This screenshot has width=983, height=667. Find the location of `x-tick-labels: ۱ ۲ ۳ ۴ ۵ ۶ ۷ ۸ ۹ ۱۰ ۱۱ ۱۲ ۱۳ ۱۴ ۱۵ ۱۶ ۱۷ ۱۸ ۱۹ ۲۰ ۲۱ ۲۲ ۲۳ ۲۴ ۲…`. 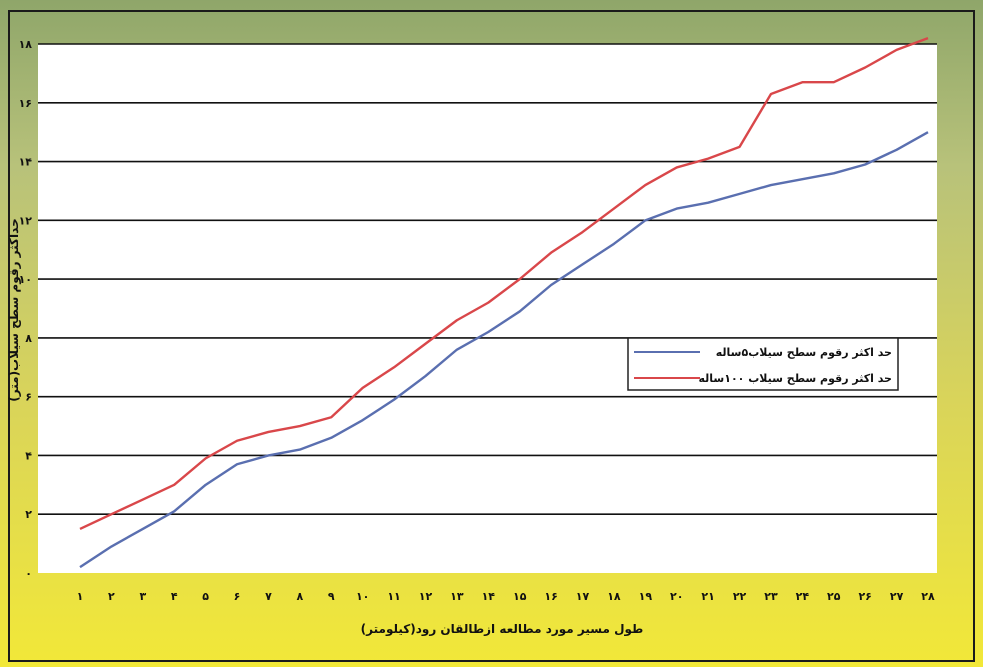

x-tick-labels: ۱ ۲ ۳ ۴ ۵ ۶ ۷ ۸ ۹ ۱۰ ۱۱ ۱۲ ۱۳ ۱۴ ۱۵ ۱۶ ۱۷ ۱۸ ۱۹ ۲۰ ۲۱ ۲۲ ۲۳ ۲۴ ۲… is located at coordinates (506, 596).